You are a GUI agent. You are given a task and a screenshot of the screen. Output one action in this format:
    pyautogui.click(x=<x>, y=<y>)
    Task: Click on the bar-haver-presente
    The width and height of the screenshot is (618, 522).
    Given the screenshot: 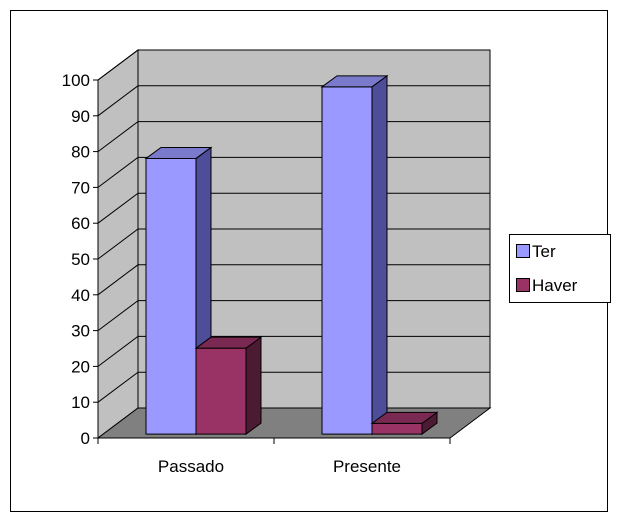 What is the action you would take?
    pyautogui.click(x=404, y=423)
    